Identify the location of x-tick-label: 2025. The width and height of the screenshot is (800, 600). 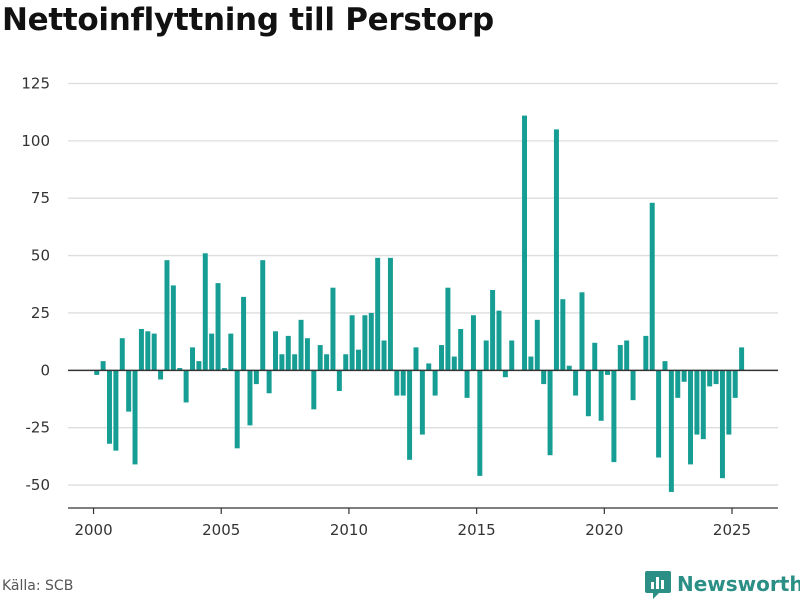
(732, 530).